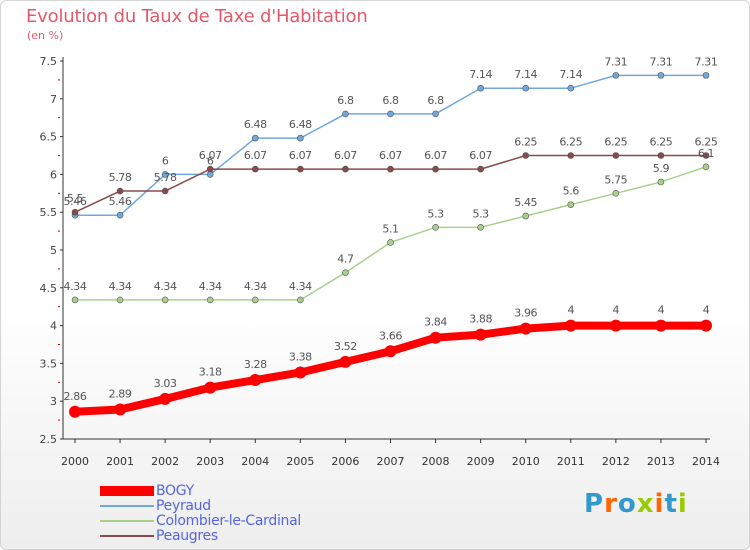 This screenshot has height=550, width=750. Describe the element at coordinates (525, 313) in the screenshot. I see `data-label: 3.96` at that location.